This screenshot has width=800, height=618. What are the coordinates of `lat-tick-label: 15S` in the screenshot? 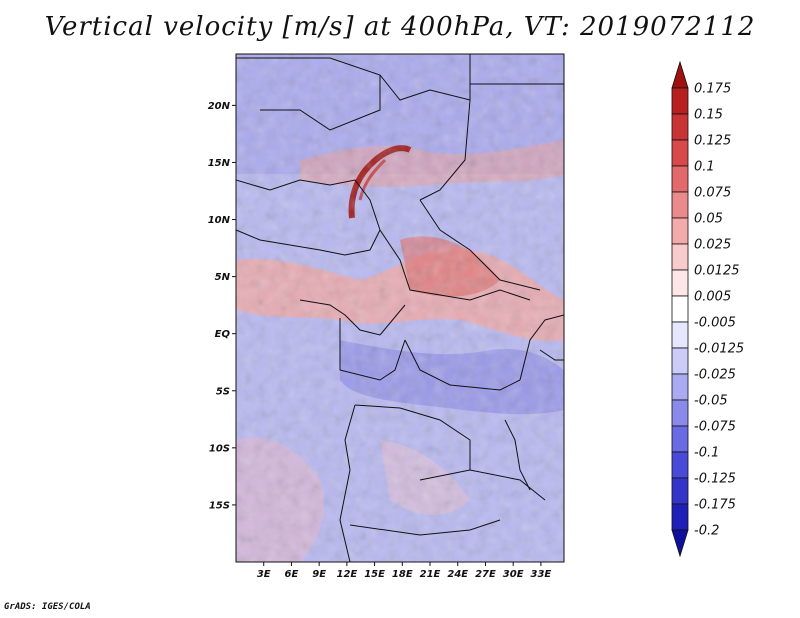 It's located at (219, 505).